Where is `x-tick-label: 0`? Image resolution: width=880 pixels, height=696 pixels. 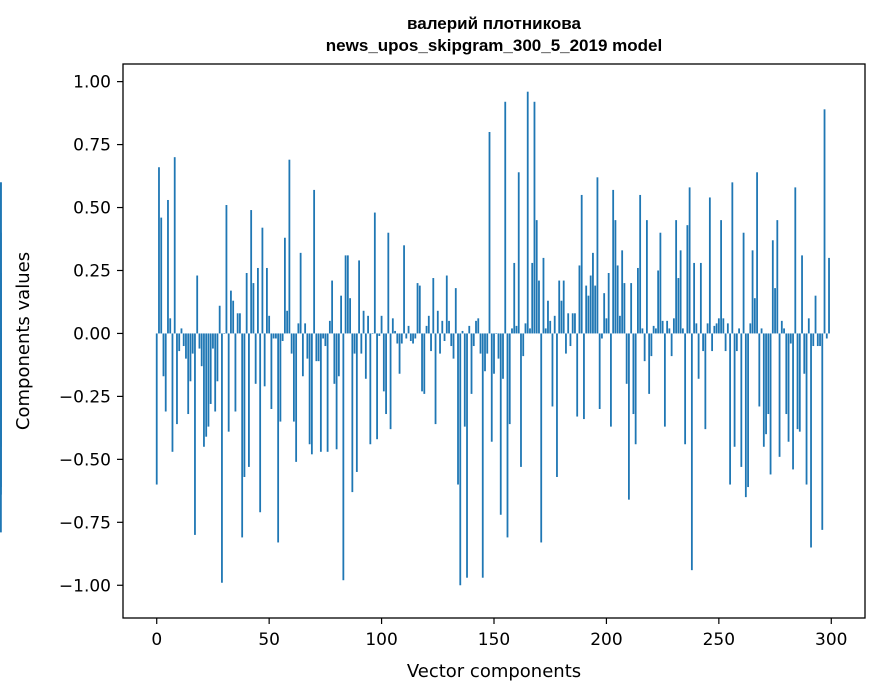 x-tick-label: 0 is located at coordinates (156, 640).